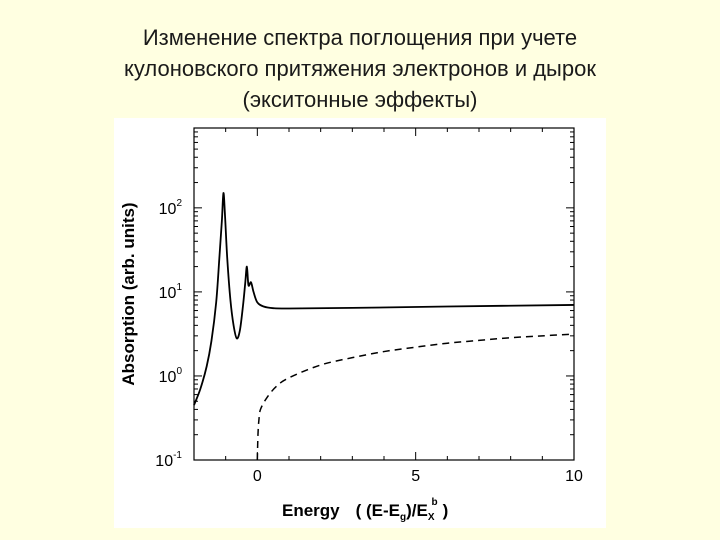 The height and width of the screenshot is (540, 720). Describe the element at coordinates (415, 397) in the screenshot. I see `series-dashed-line` at that location.